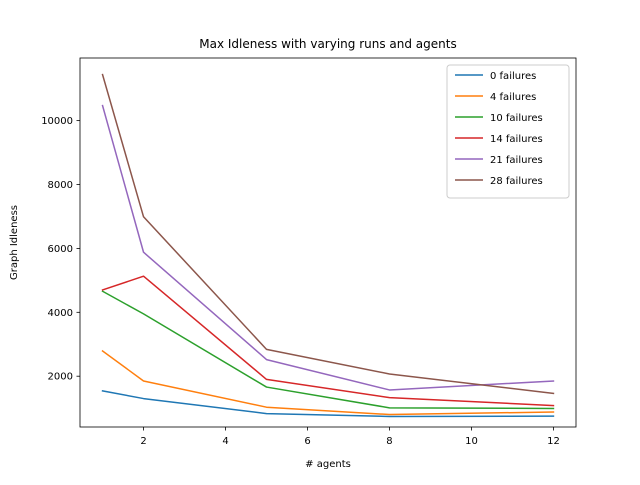 The width and height of the screenshot is (640, 485). Describe the element at coordinates (328, 464) in the screenshot. I see `x-axis-label: # agents` at that location.